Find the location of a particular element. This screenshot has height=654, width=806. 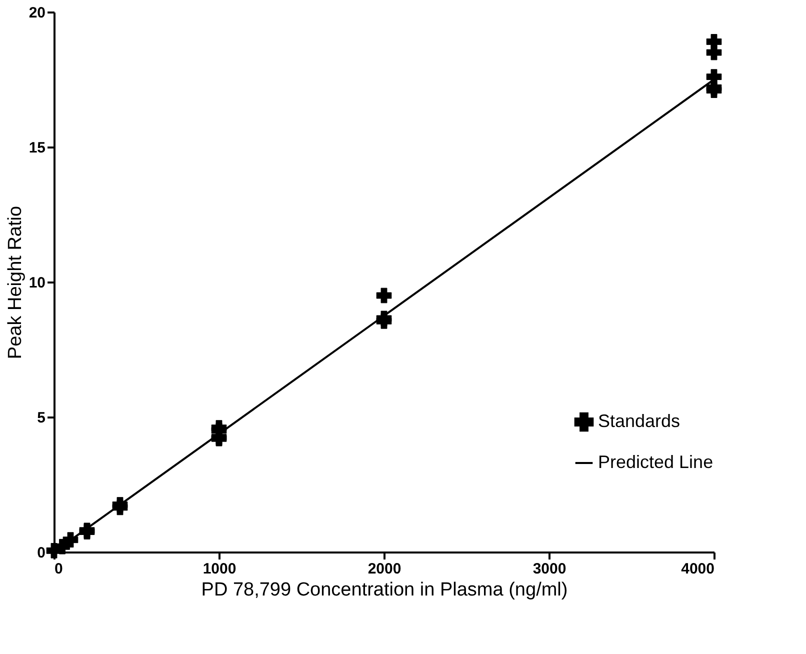

x-tick-label: 4000 is located at coordinates (697, 569).